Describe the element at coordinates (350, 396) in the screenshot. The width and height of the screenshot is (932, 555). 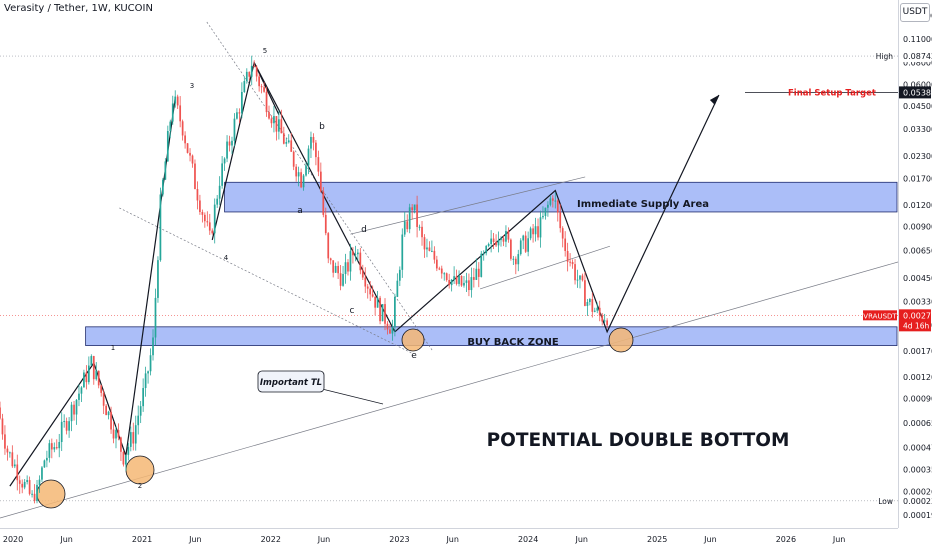
I see `tl-callout-pointer` at that location.